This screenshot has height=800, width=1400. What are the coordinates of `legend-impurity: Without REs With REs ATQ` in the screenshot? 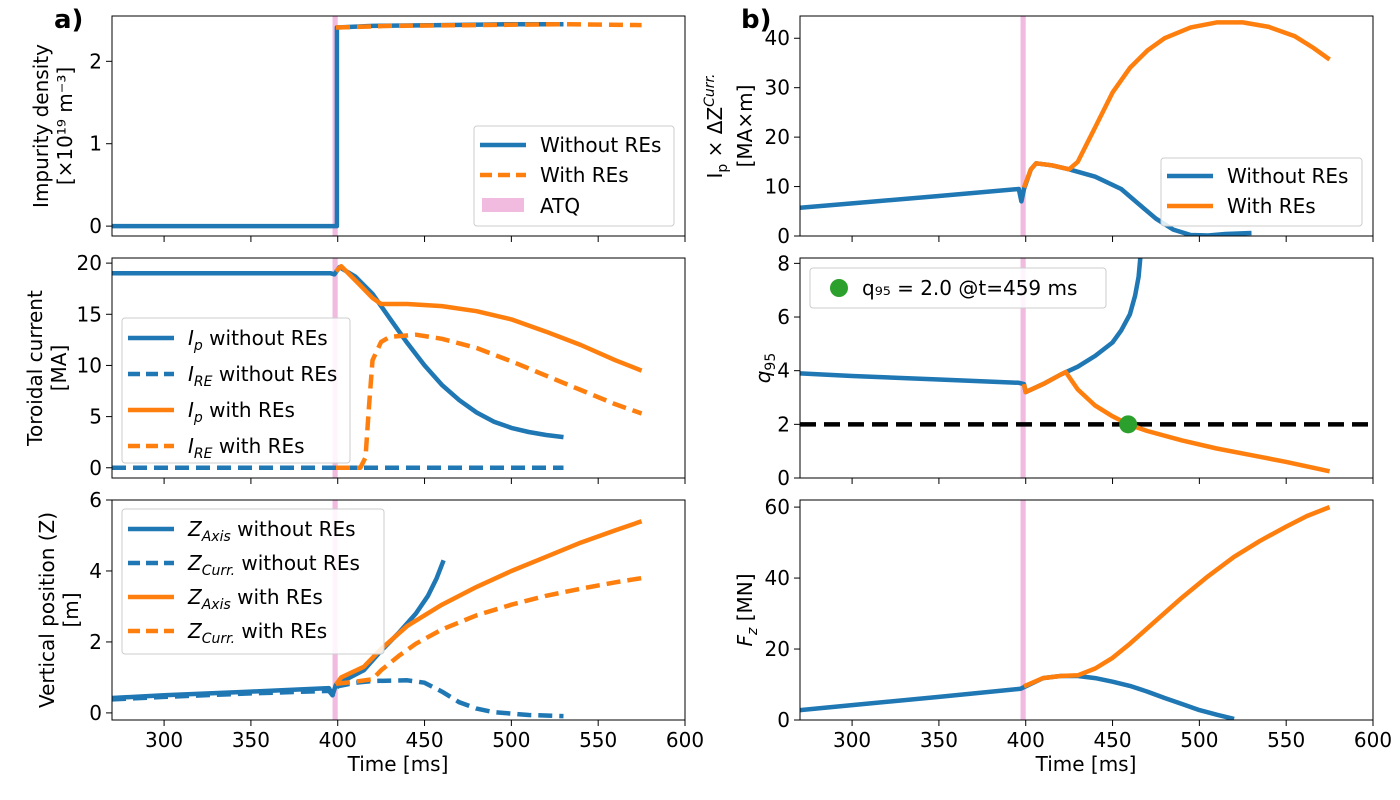 It's located at (574, 176).